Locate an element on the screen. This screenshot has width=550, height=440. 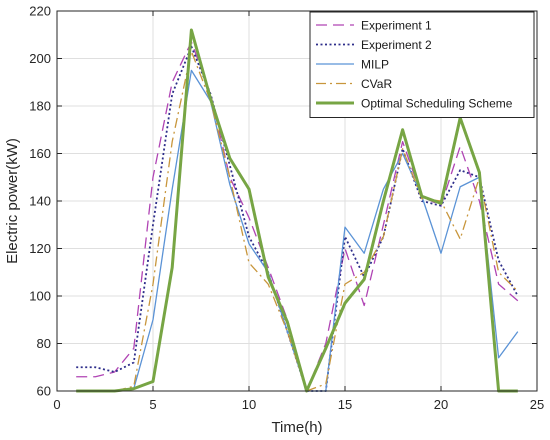
y-tick-label: 200 is located at coordinates (40, 58).